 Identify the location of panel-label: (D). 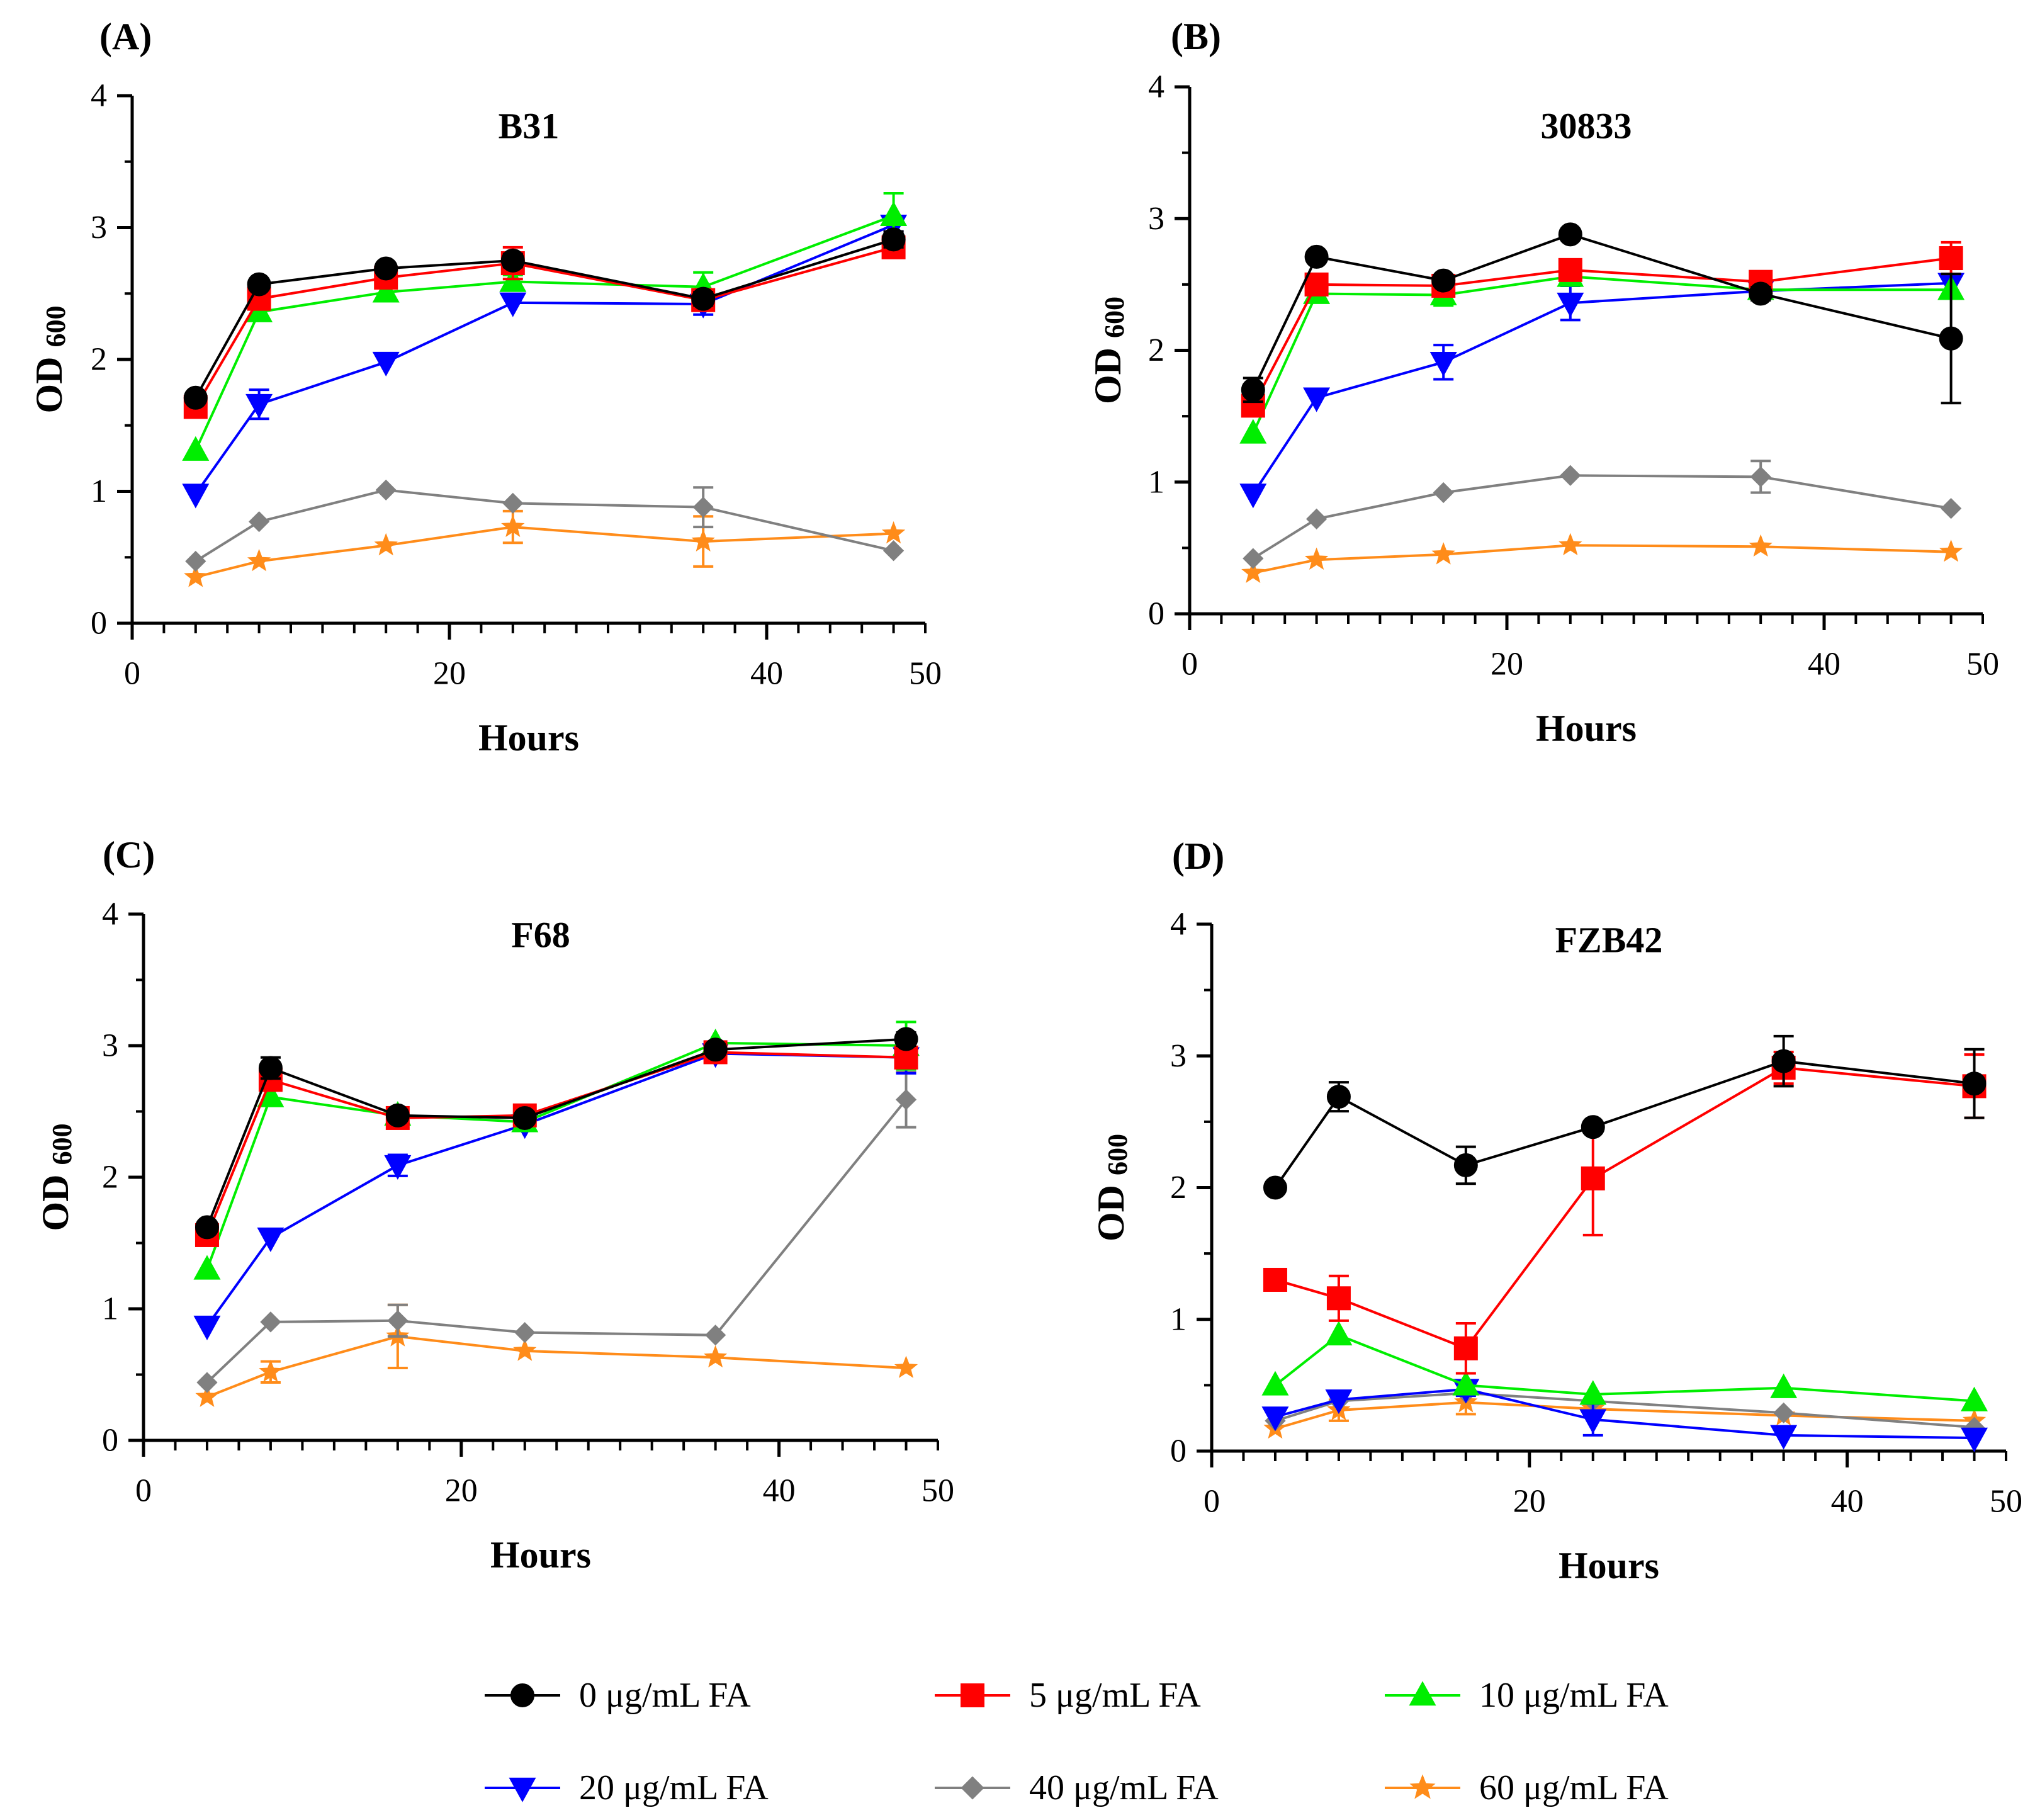
(1198, 856).